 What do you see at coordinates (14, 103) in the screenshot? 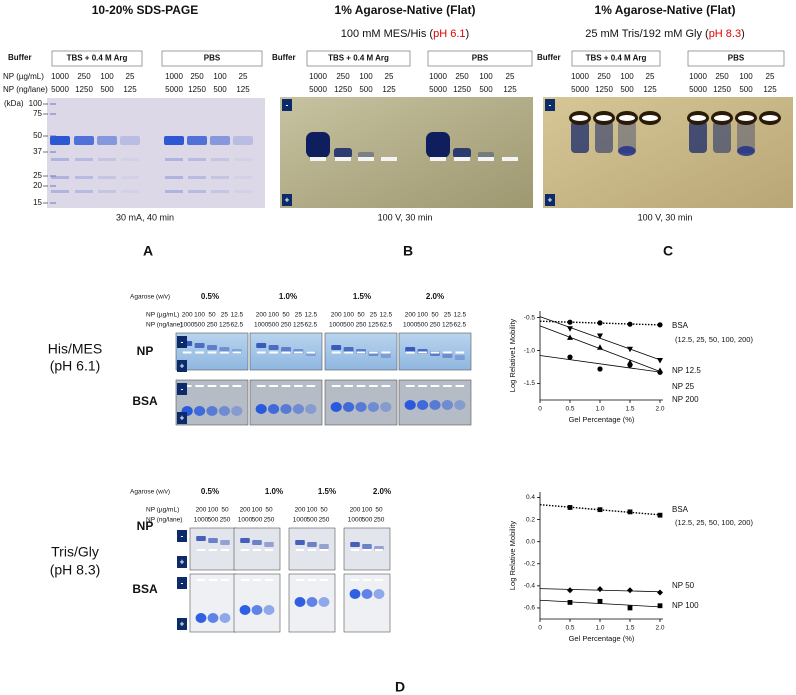
I see `kda-label: (kDa)` at bounding box center [14, 103].